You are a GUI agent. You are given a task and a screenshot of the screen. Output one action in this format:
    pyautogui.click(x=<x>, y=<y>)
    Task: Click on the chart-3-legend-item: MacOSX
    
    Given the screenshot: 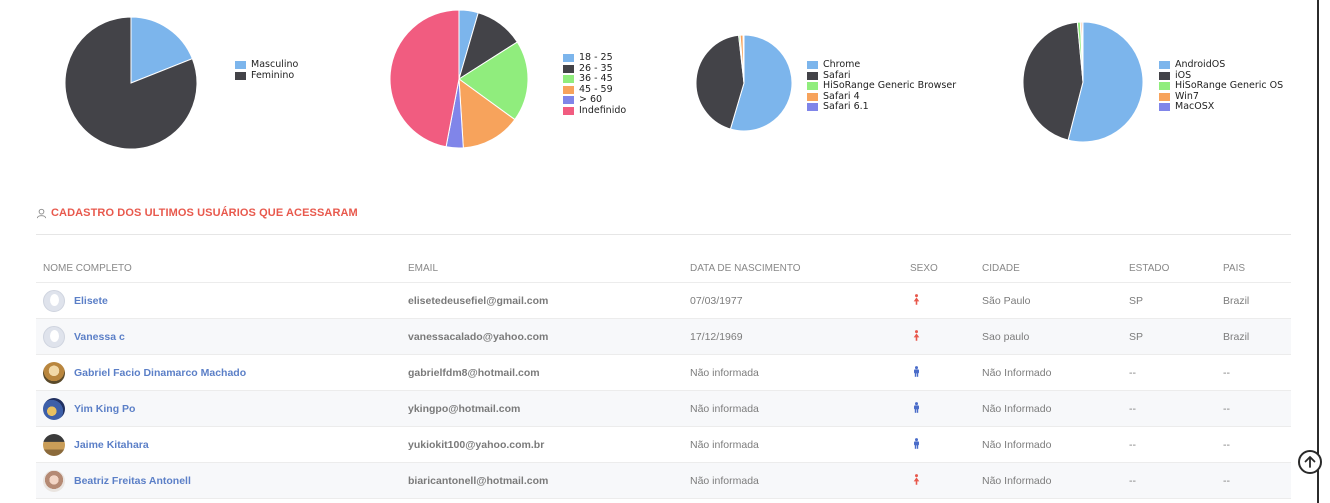 What is the action you would take?
    pyautogui.click(x=1221, y=107)
    